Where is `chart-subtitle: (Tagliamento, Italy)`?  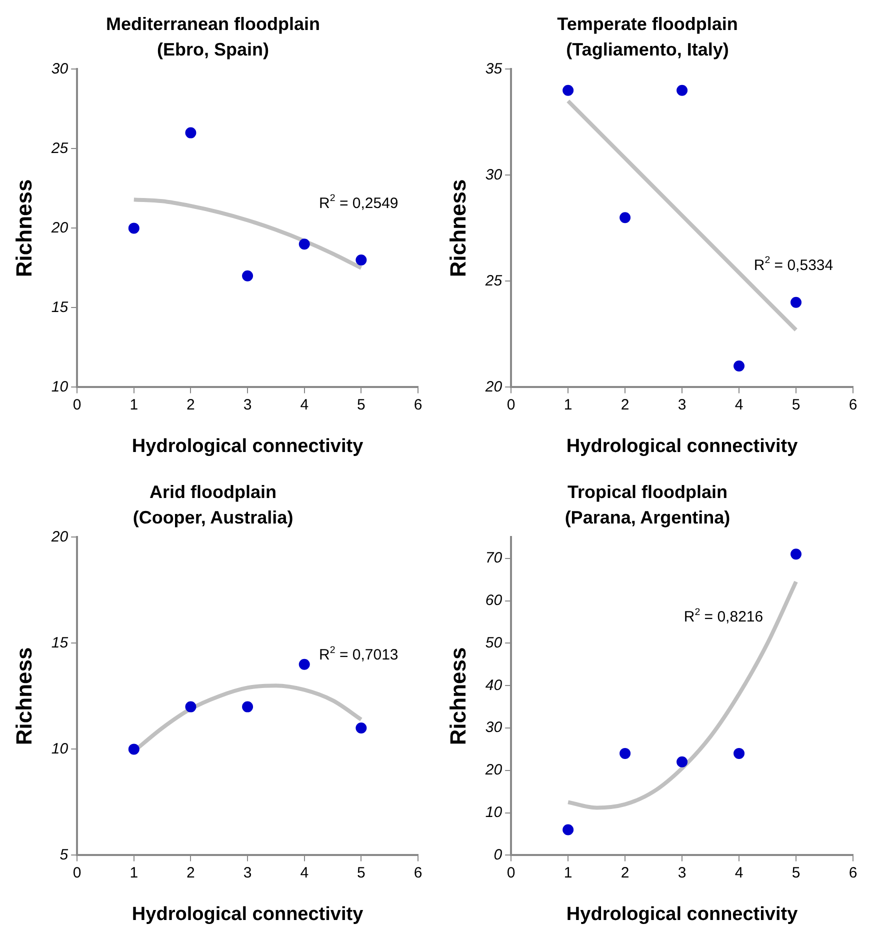 chart-subtitle: (Tagliamento, Italy) is located at coordinates (647, 49).